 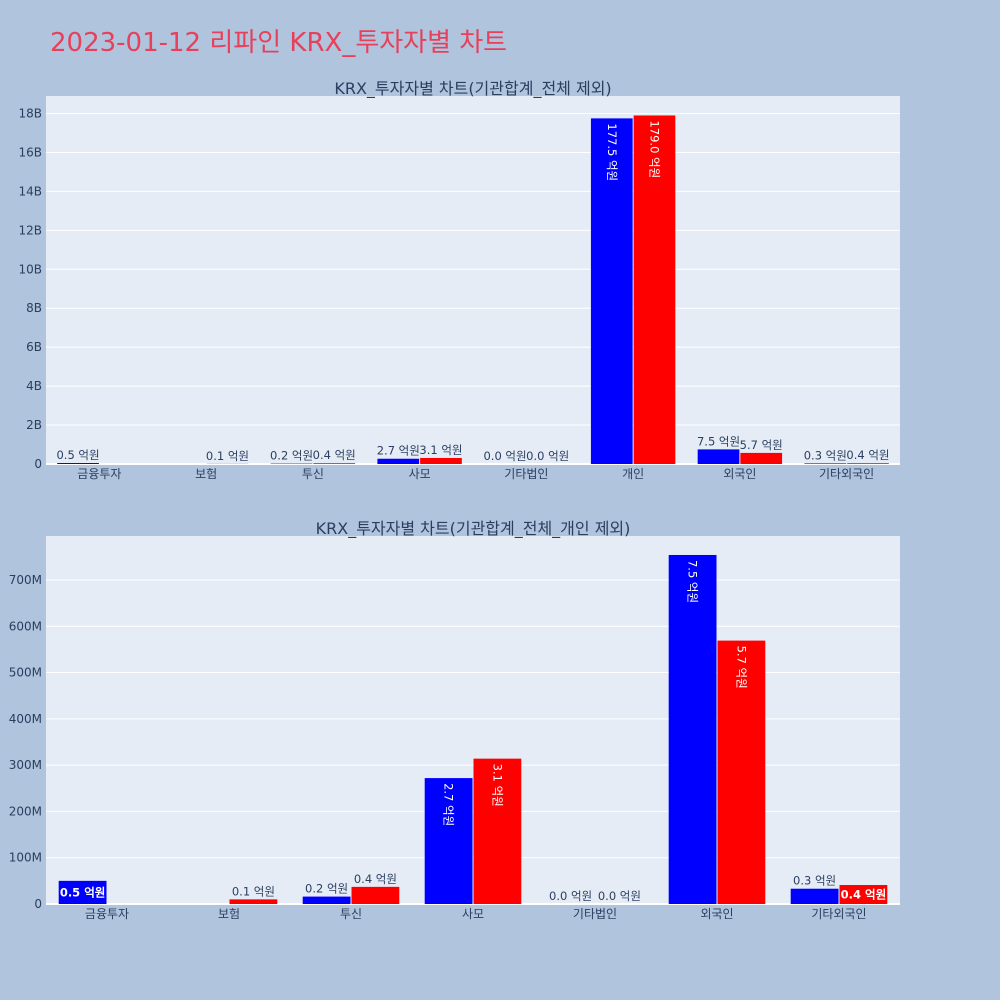 I want to click on x-tick-label: 개인, so click(x=633, y=474).